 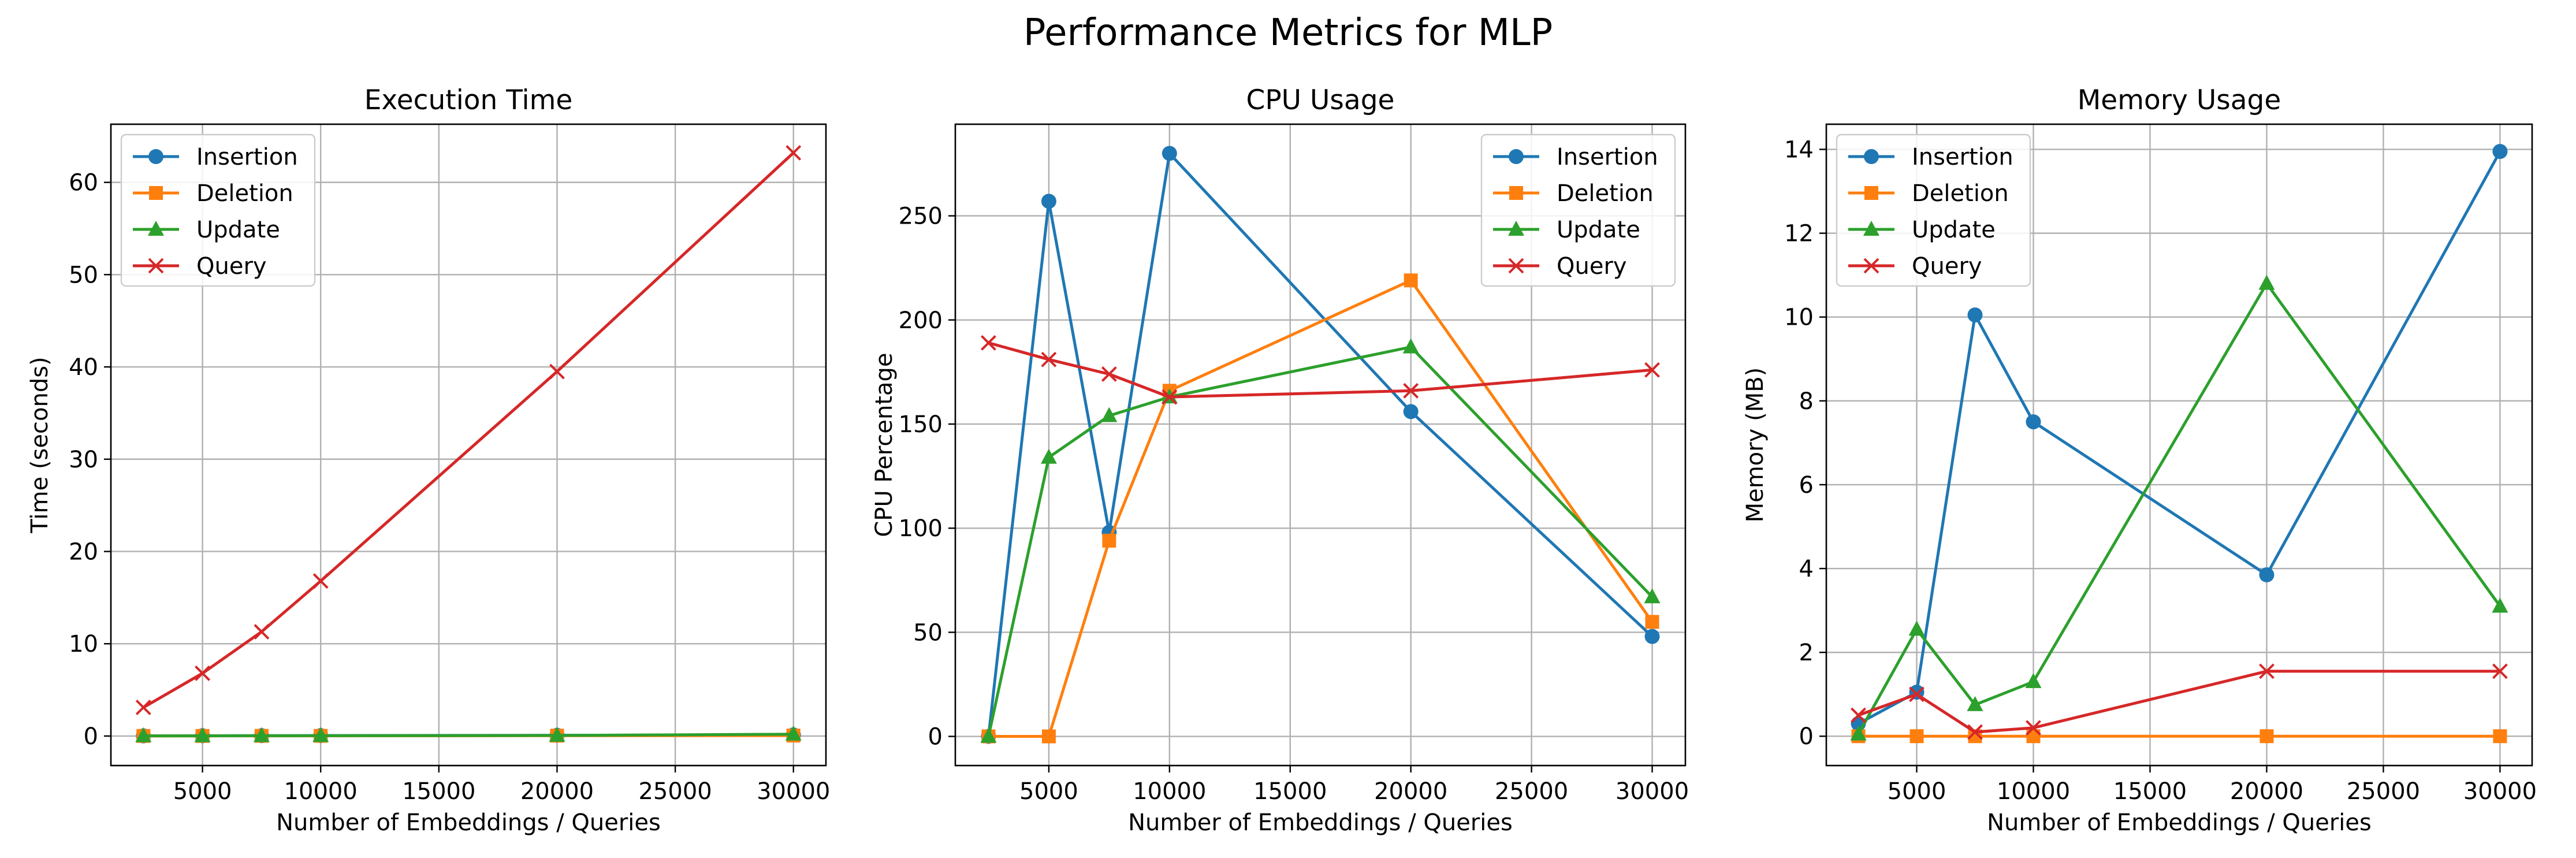 I want to click on series-line-update, so click(x=2179, y=508).